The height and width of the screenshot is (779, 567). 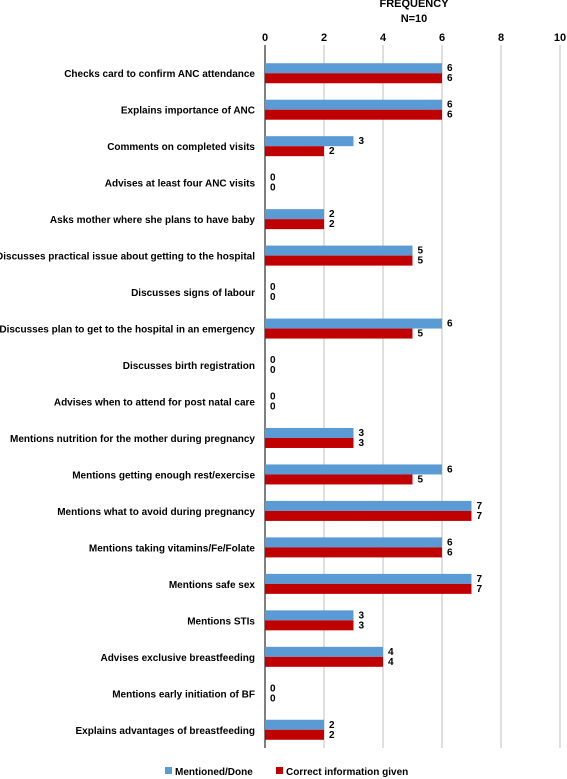 What do you see at coordinates (159, 74) in the screenshot?
I see `category-label: Checks card to confirm ANC attendance` at bounding box center [159, 74].